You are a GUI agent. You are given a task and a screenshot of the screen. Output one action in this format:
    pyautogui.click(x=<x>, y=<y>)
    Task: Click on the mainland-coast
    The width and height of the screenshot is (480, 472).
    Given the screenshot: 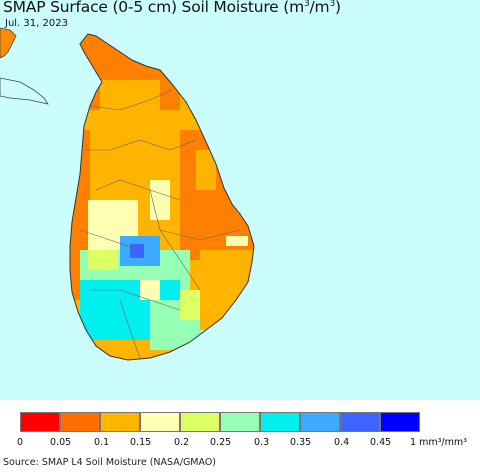 What is the action you would take?
    pyautogui.click(x=8, y=43)
    